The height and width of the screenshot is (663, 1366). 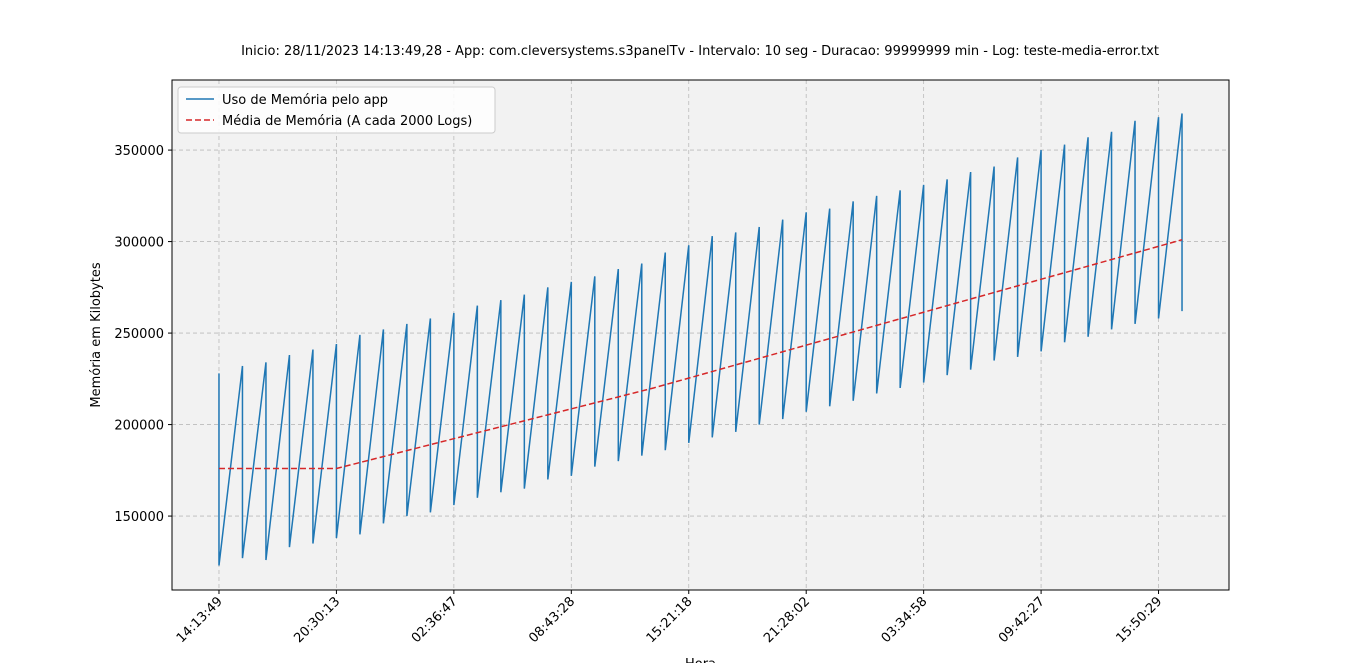 What do you see at coordinates (305, 100) in the screenshot?
I see `legend-label: Uso de Memória pelo app` at bounding box center [305, 100].